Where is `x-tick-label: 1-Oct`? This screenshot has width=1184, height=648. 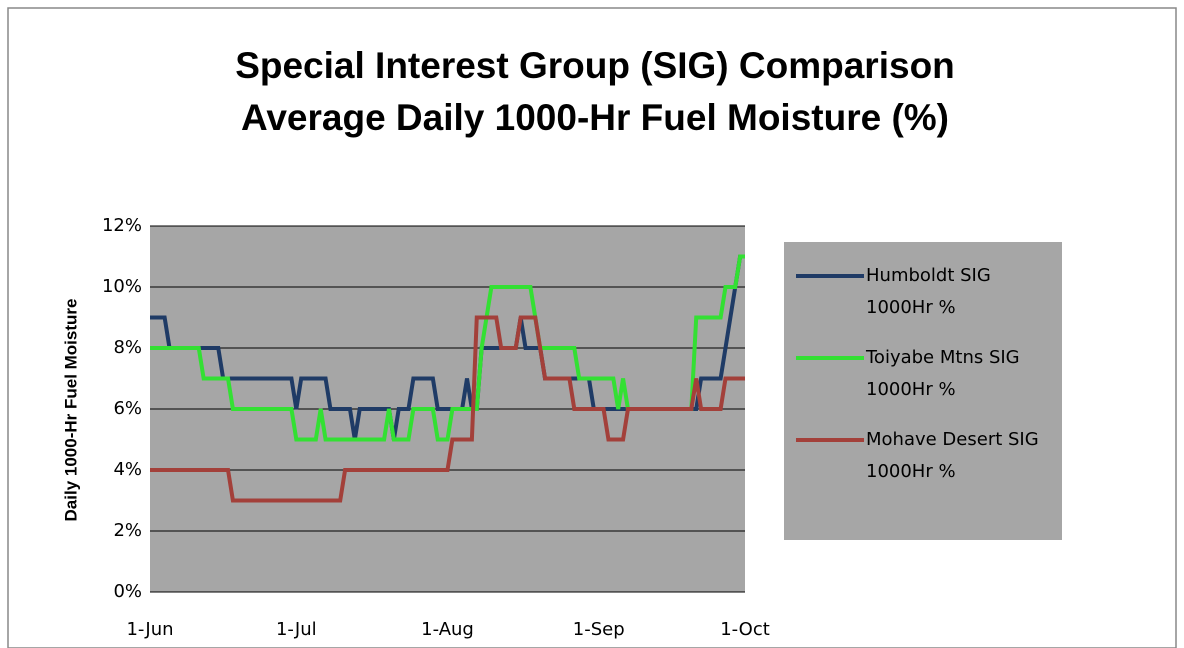 x-tick-label: 1-Oct is located at coordinates (745, 629).